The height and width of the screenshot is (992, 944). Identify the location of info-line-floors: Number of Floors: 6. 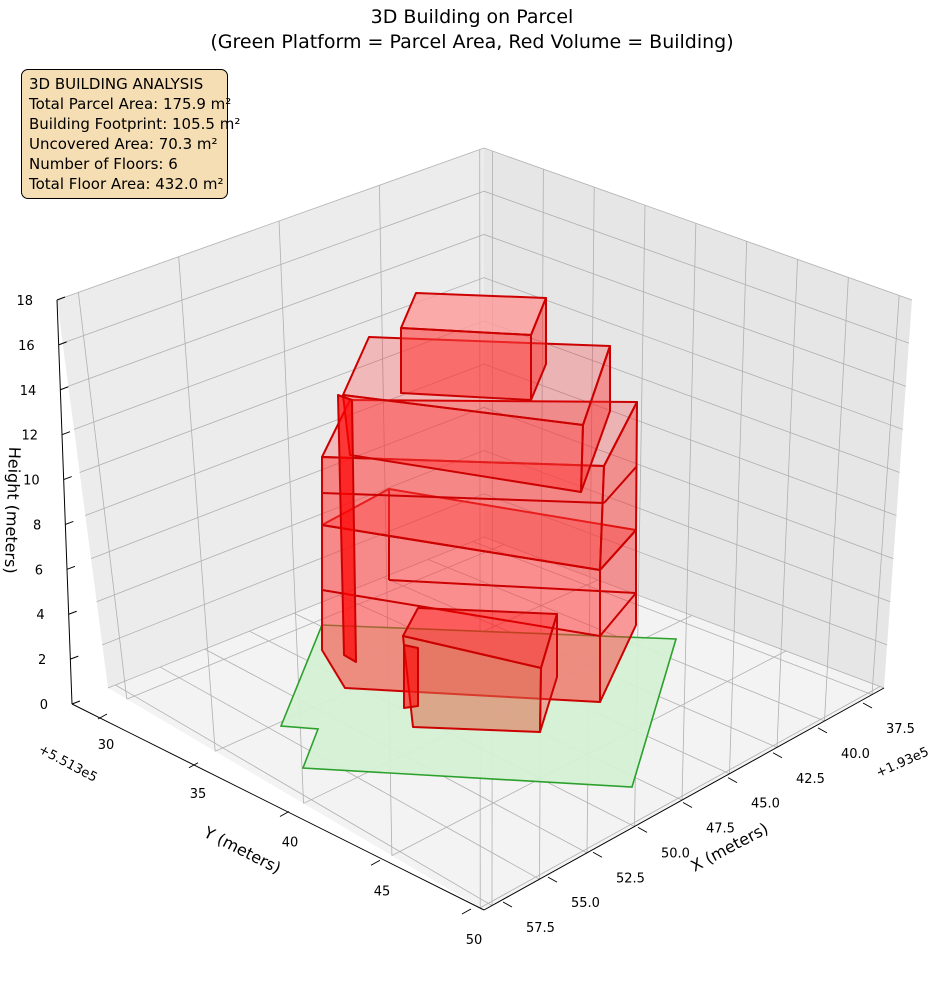
(103, 164).